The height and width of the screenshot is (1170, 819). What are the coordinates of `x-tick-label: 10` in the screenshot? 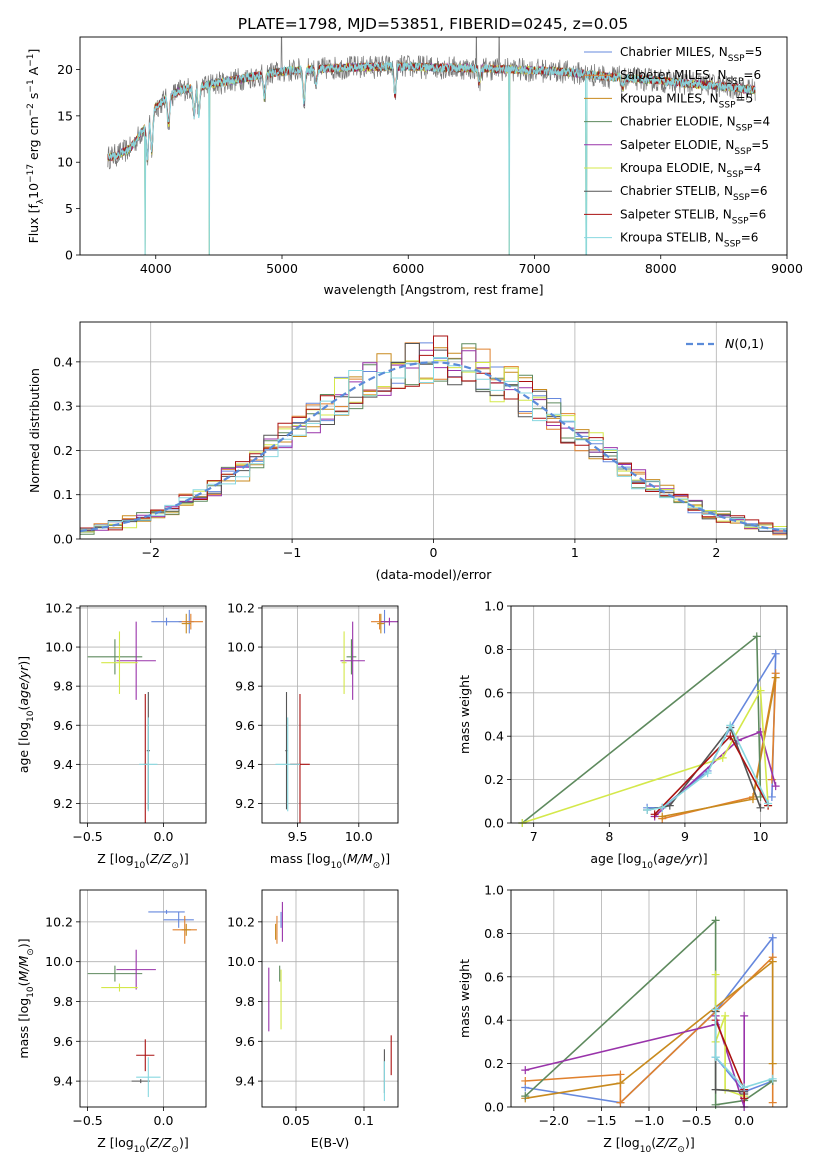 It's located at (761, 836).